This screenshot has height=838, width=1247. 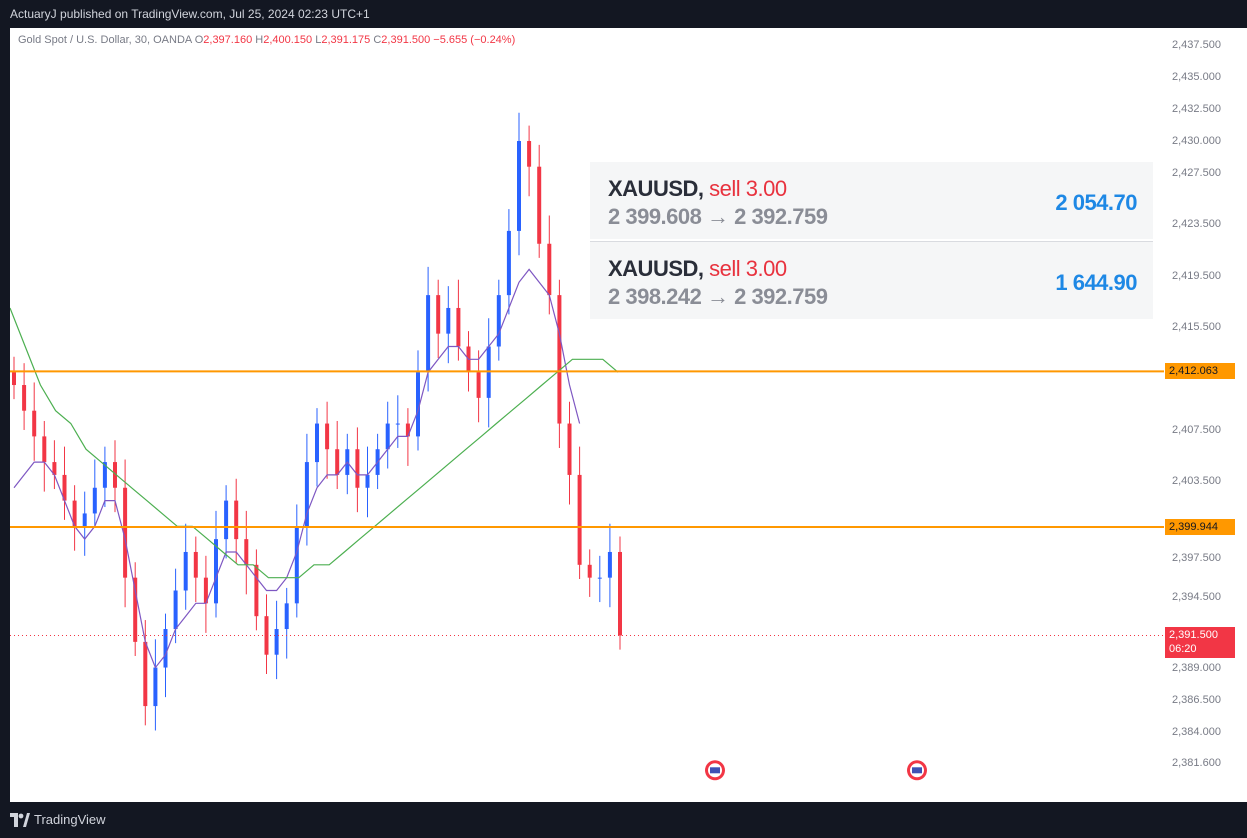 What do you see at coordinates (1196, 731) in the screenshot?
I see `price-tick: 2,384.000` at bounding box center [1196, 731].